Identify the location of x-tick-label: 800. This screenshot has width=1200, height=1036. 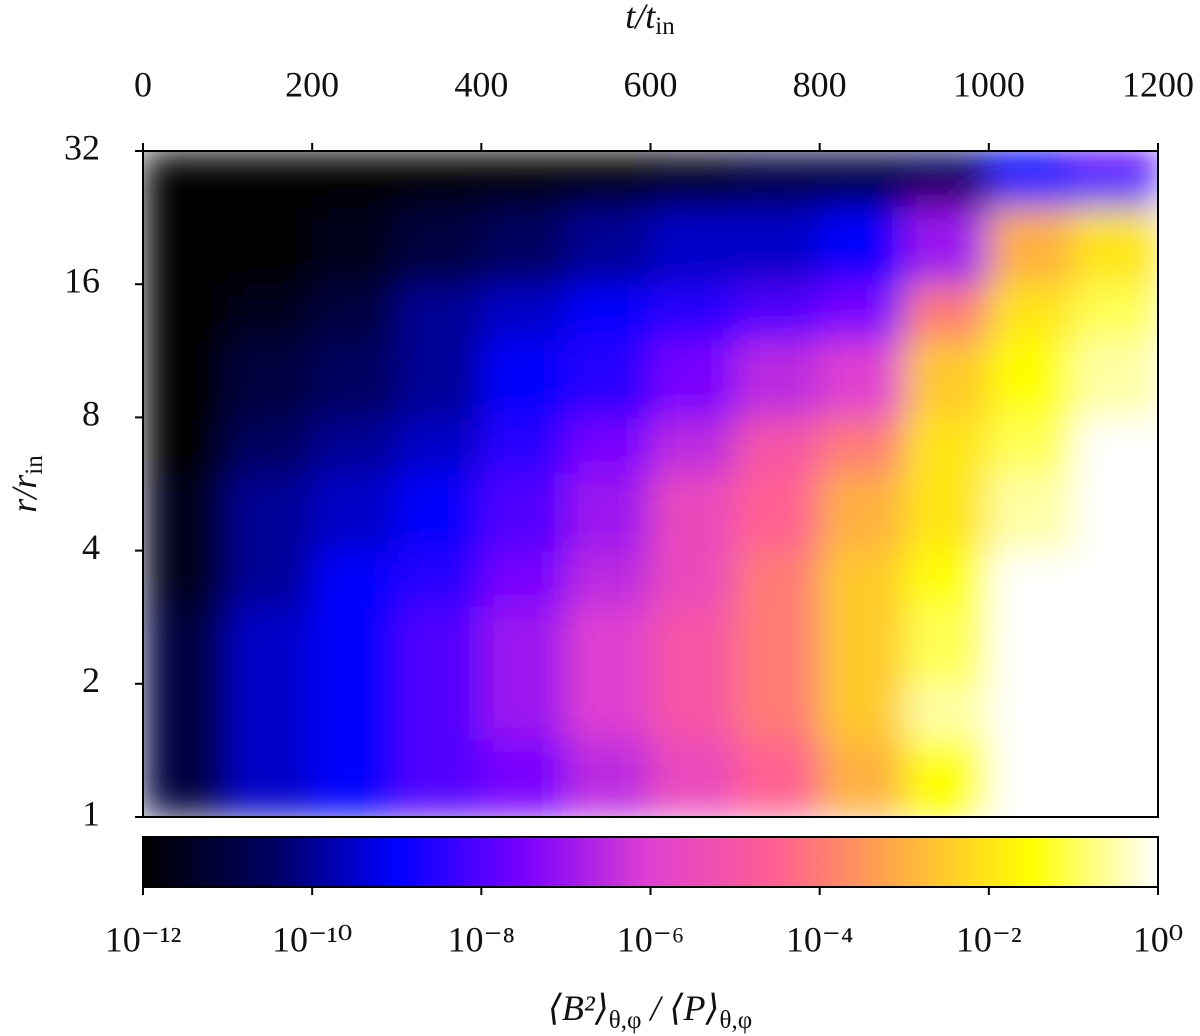
(820, 84).